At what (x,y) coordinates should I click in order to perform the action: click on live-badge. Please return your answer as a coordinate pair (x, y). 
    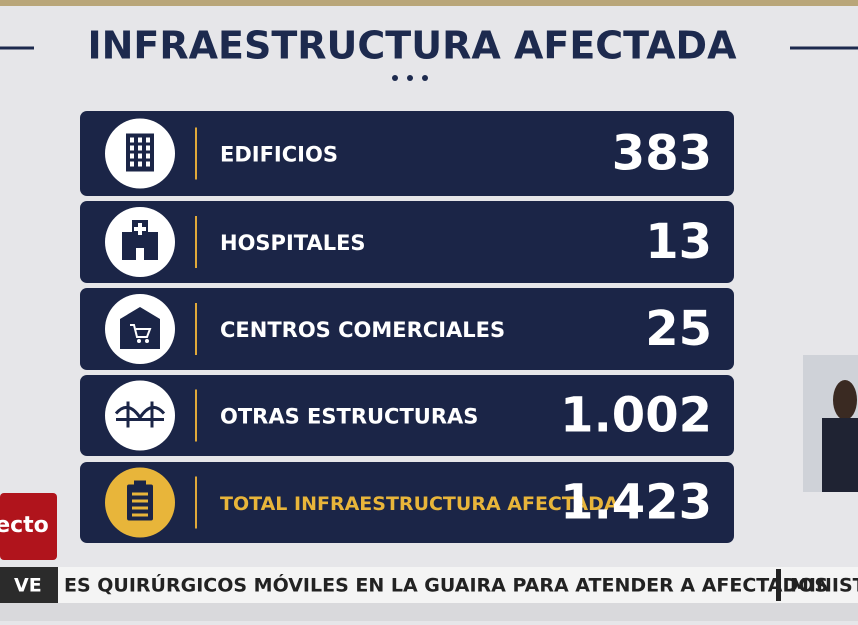
    Looking at the image, I should click on (28, 526).